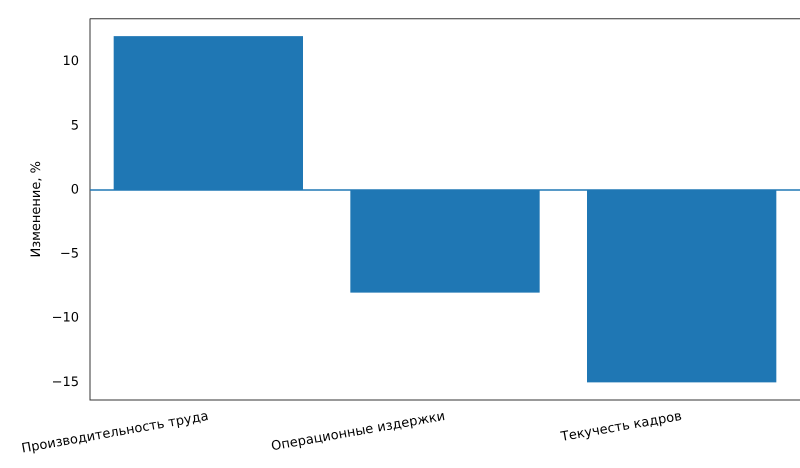 The image size is (800, 468). What do you see at coordinates (71, 62) in the screenshot?
I see `y-tick-label: 10` at bounding box center [71, 62].